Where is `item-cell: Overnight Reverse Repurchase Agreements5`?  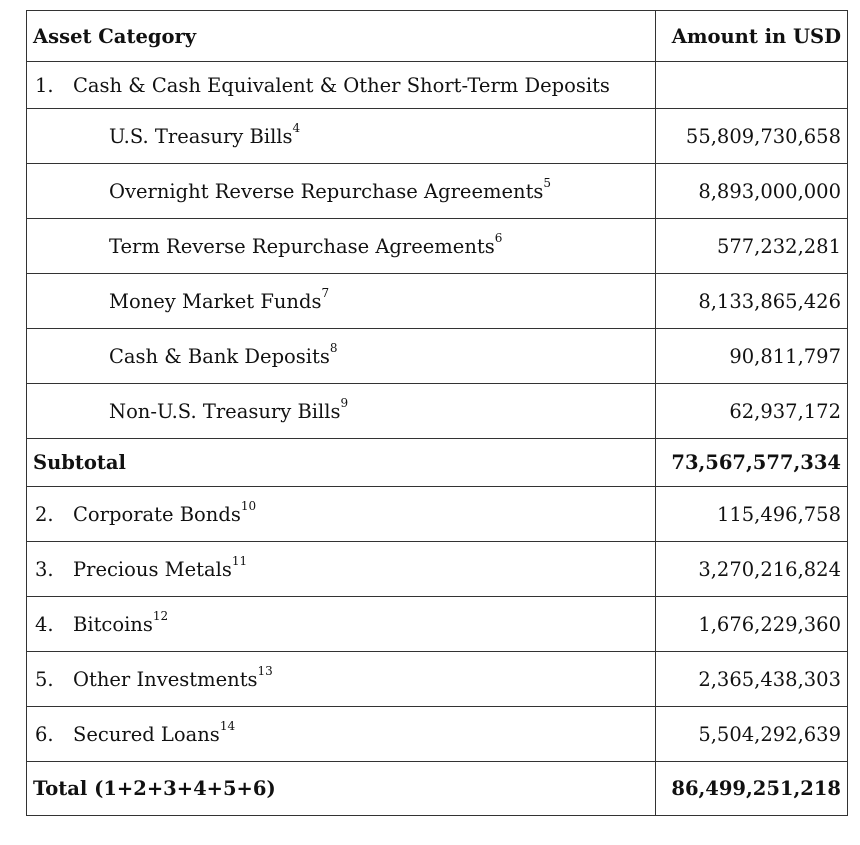 item-cell: Overnight Reverse Repurchase Agreements5 is located at coordinates (341, 191).